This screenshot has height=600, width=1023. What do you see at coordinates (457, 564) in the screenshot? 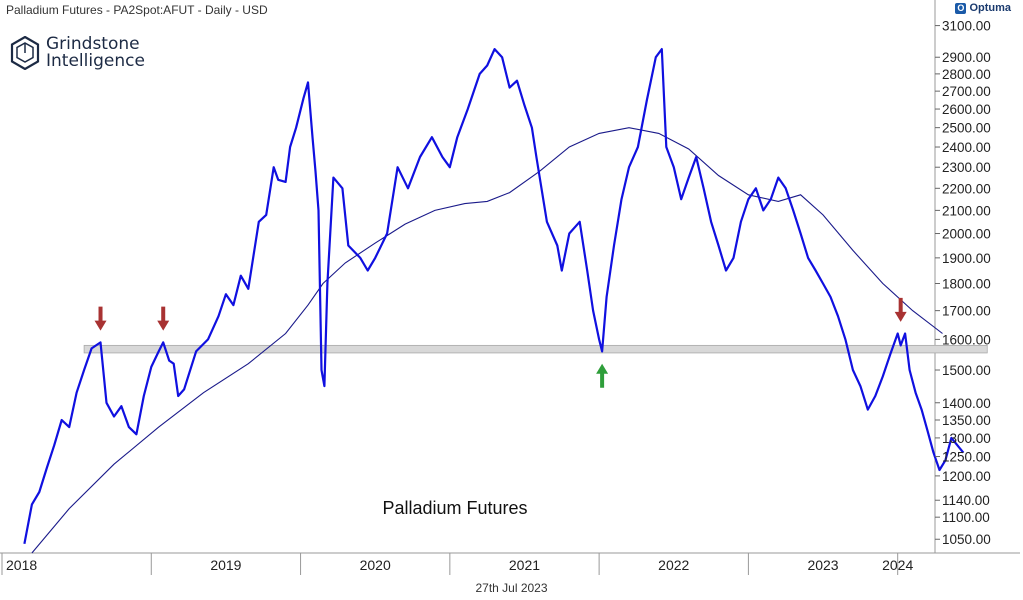
I see `x-axis: 2018 2019 2020 2021 2022 2023 2024` at bounding box center [457, 564].